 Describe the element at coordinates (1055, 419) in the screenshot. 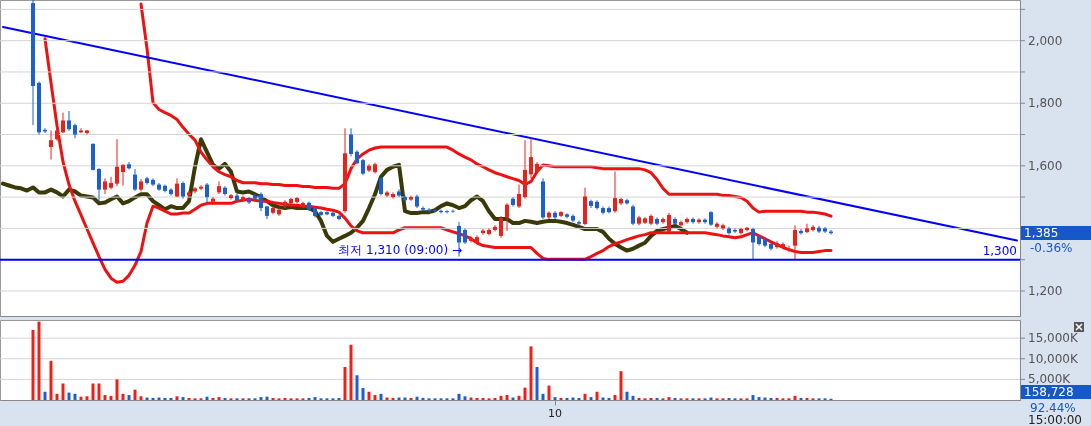

I see `text: 15:00:00` at that location.